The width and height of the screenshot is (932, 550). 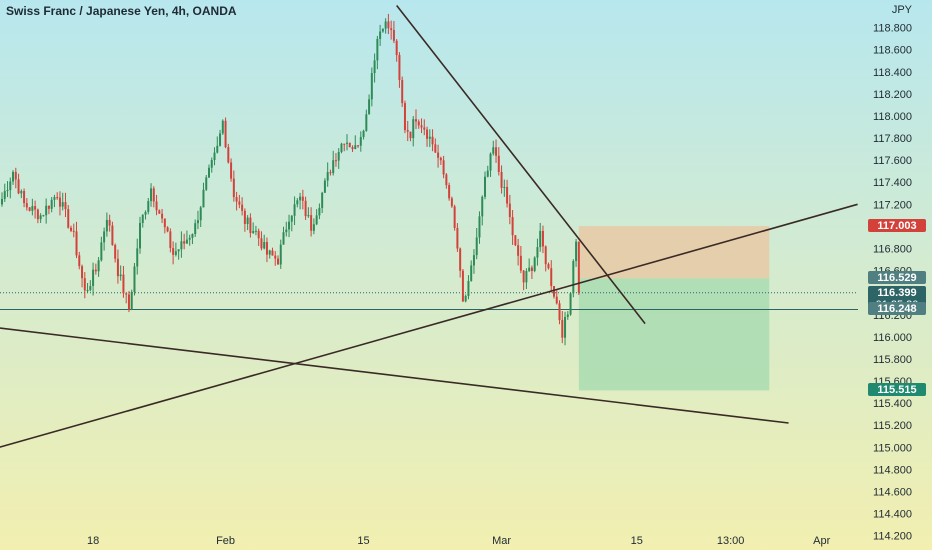 What do you see at coordinates (892, 338) in the screenshot?
I see `y-tick-label: 116.000` at bounding box center [892, 338].